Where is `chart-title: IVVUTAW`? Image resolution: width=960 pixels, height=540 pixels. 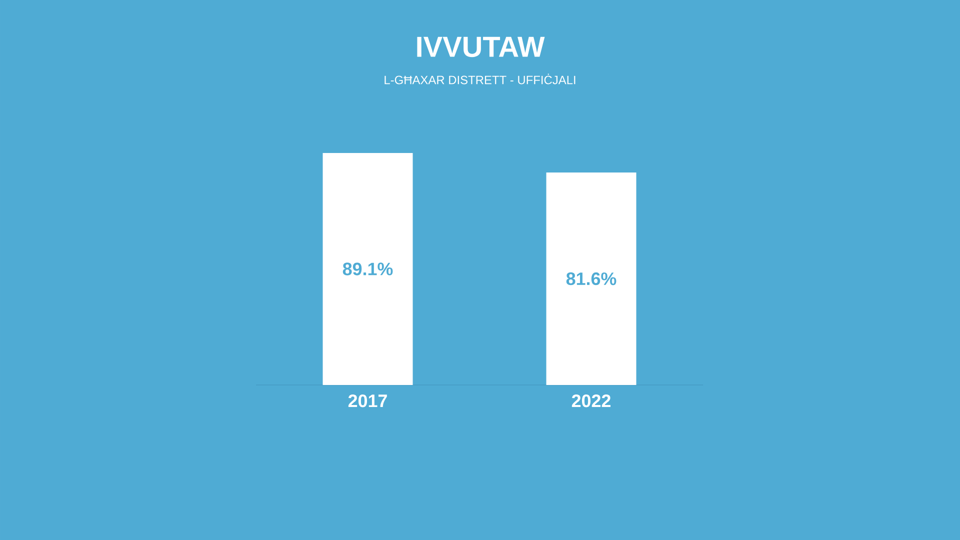
chart-title: IVVUTAW is located at coordinates (481, 47).